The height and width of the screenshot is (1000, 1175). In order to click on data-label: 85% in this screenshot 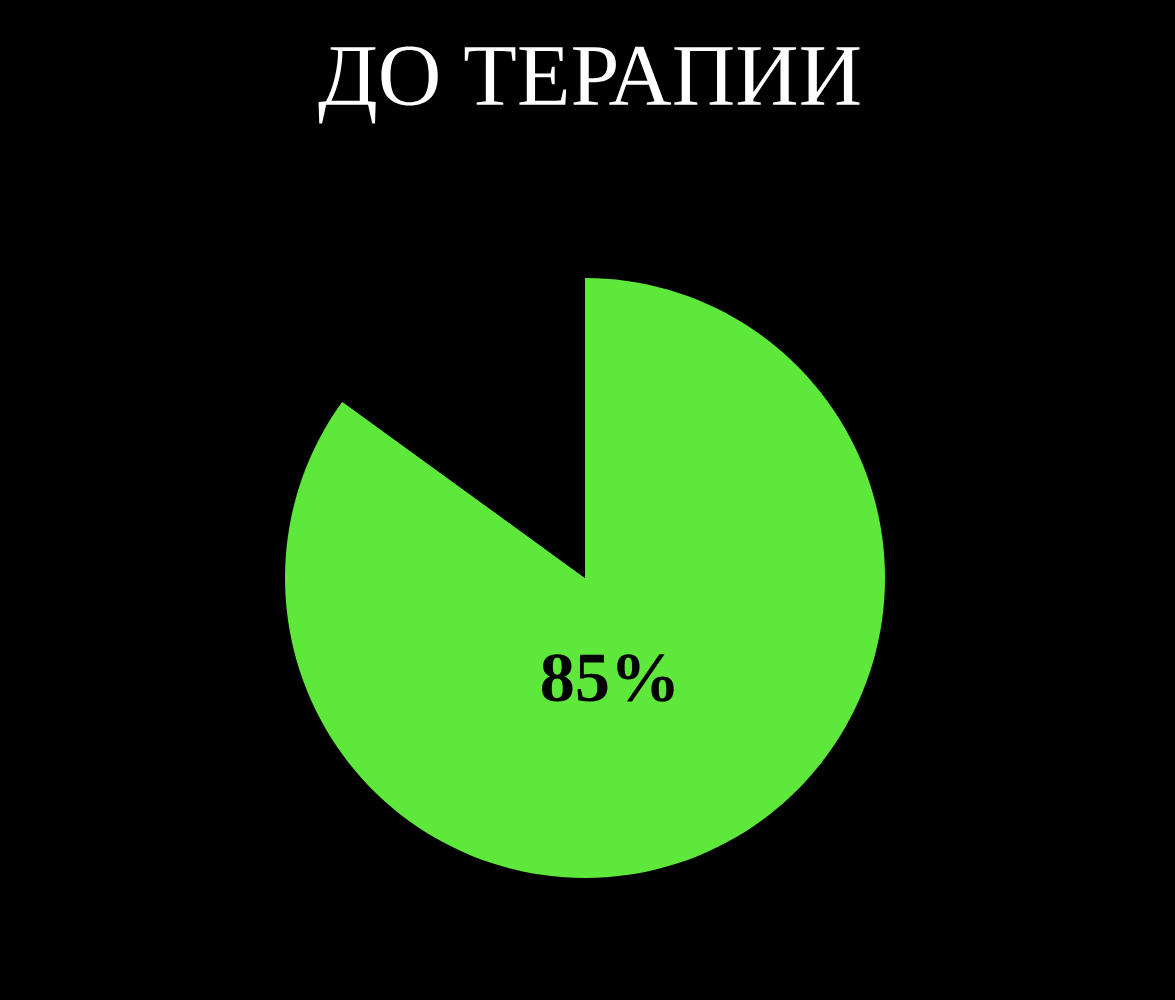, I will do `click(608, 678)`.